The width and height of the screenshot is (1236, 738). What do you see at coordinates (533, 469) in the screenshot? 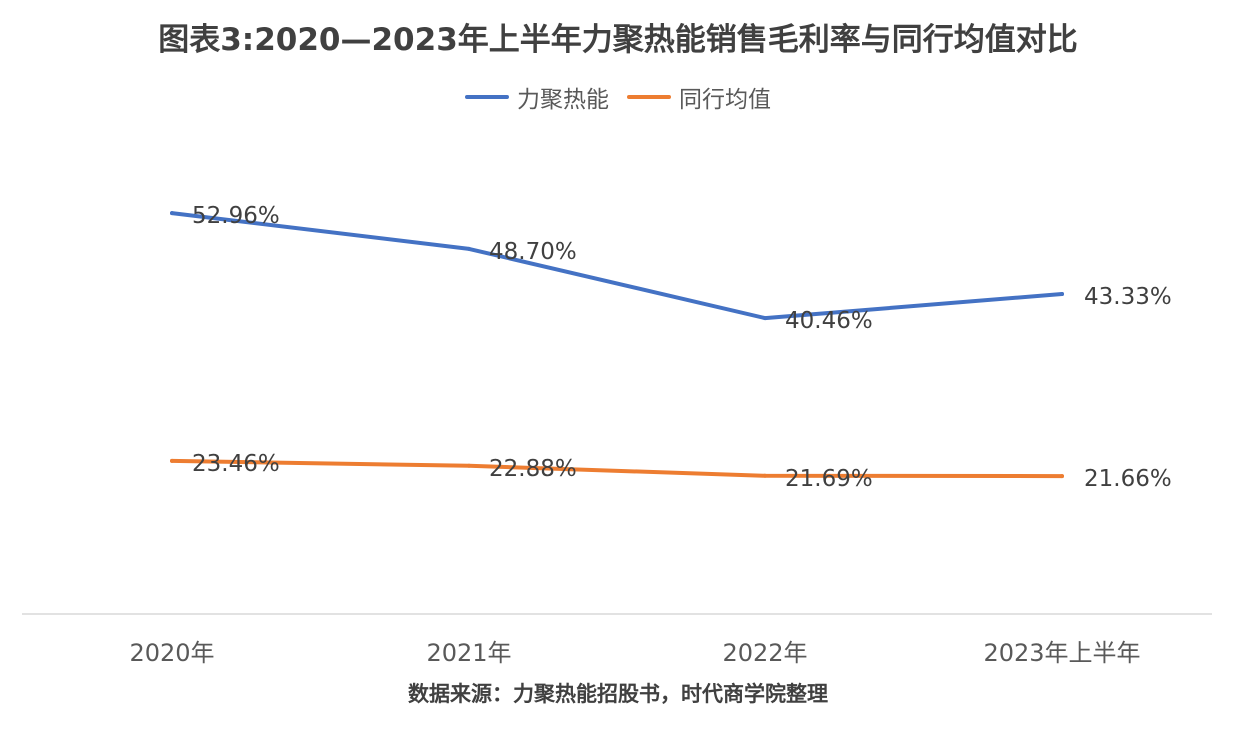
I see `data-label: 22.88%` at bounding box center [533, 469].